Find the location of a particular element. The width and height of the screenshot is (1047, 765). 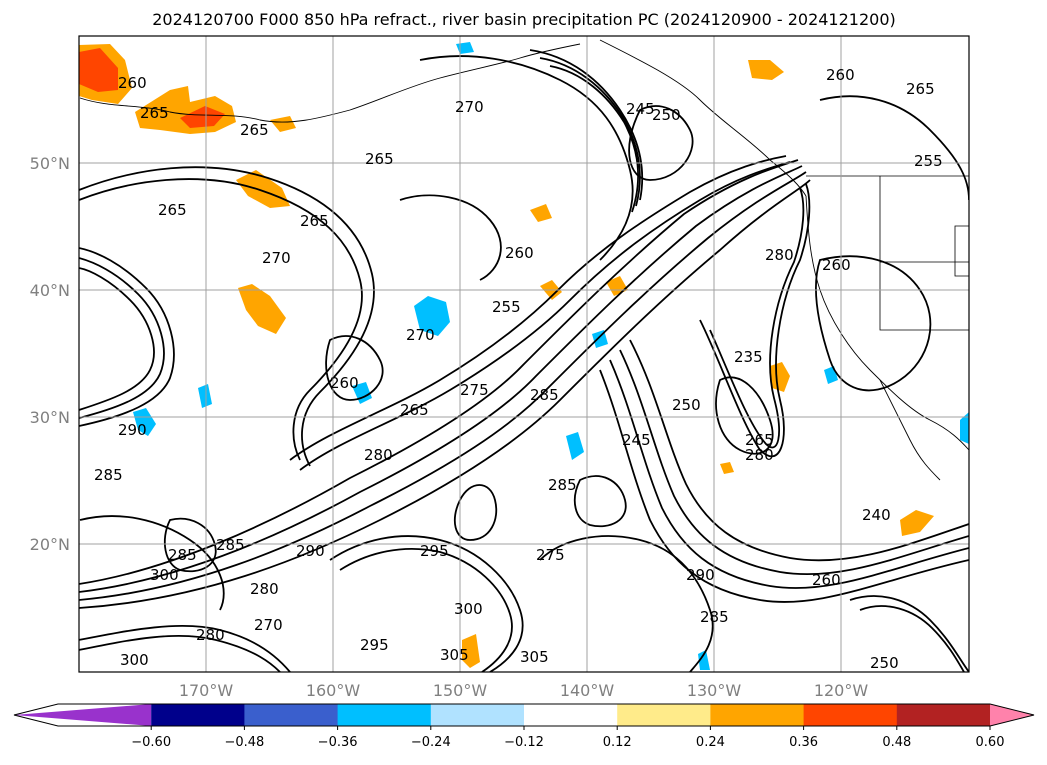

contour-label: 255 is located at coordinates (928, 161).